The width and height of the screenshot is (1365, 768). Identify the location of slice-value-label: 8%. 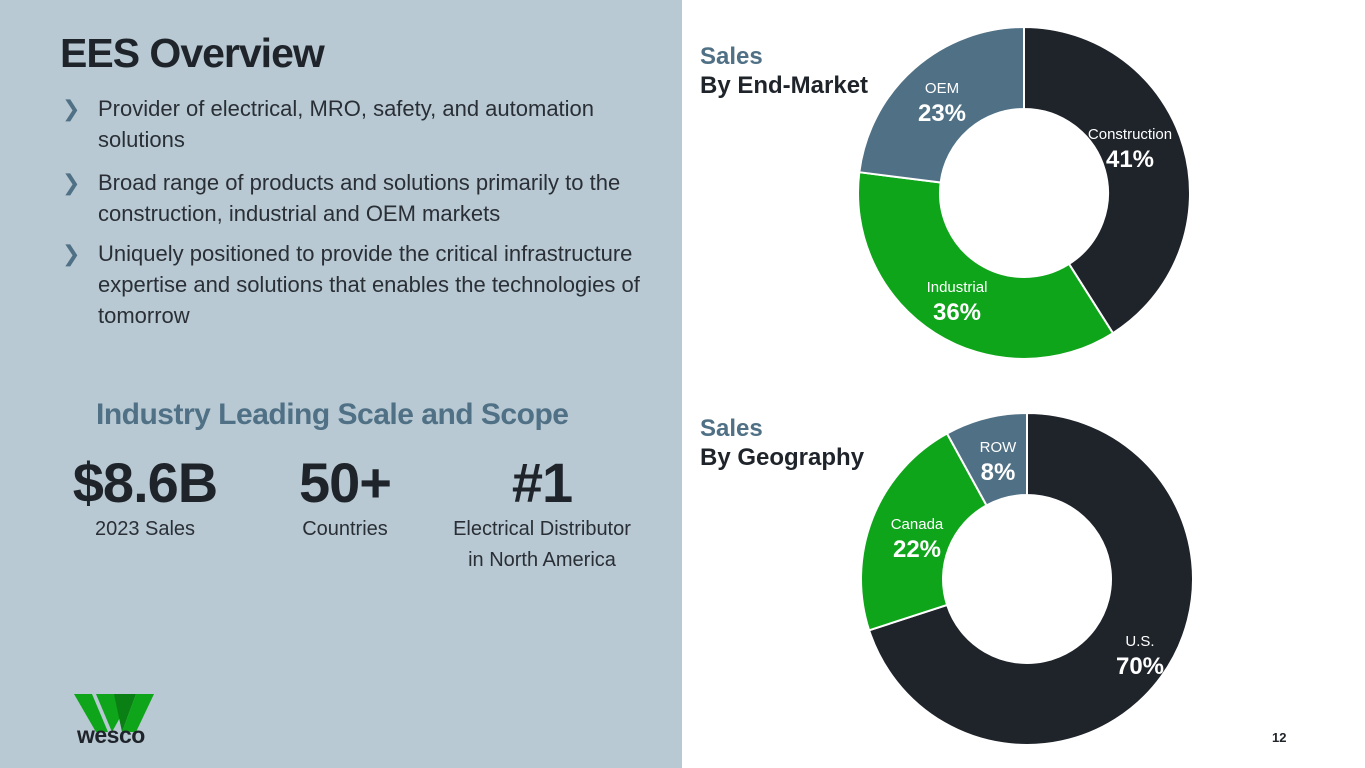
(998, 472).